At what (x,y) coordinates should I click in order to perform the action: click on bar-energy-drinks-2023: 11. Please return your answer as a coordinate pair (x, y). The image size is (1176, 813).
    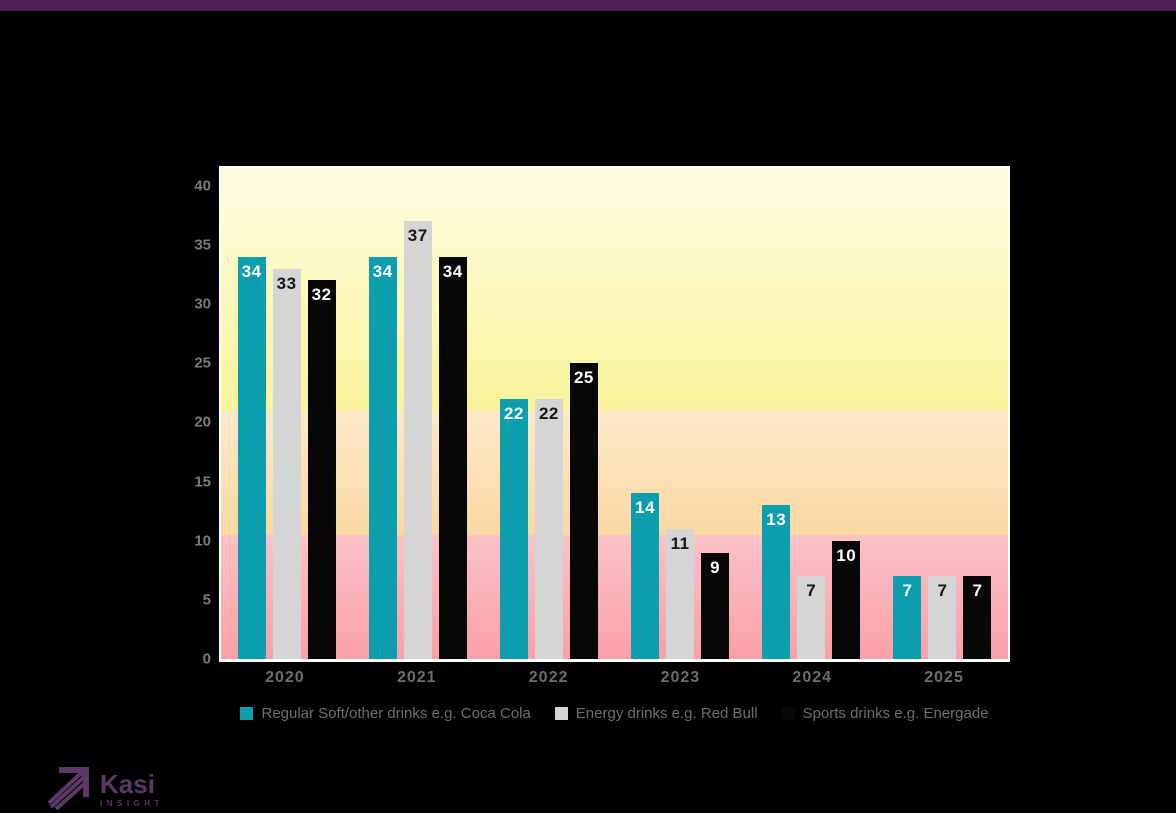
    Looking at the image, I should click on (680, 593).